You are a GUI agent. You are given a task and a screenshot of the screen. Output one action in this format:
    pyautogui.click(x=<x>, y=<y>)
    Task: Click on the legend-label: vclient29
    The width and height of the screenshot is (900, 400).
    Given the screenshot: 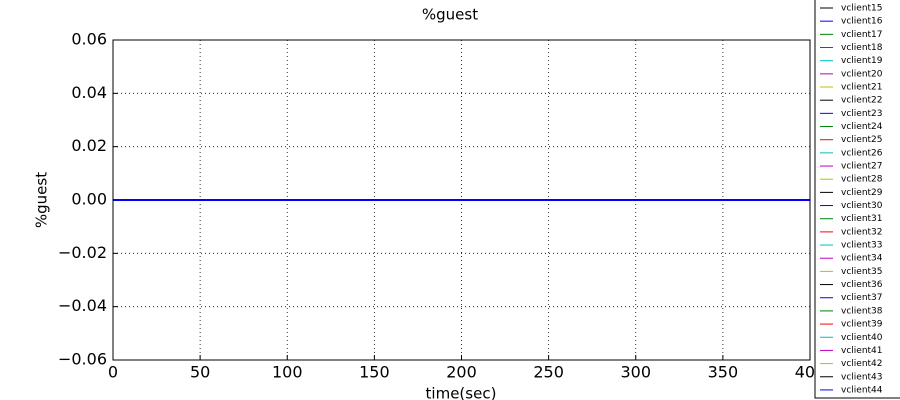 What is the action you would take?
    pyautogui.click(x=862, y=193)
    